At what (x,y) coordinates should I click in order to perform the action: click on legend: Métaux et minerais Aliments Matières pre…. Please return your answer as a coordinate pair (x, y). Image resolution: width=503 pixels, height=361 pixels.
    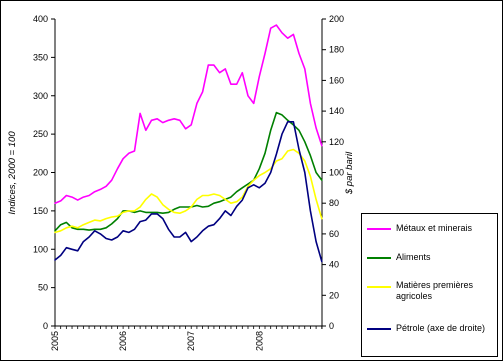
    Looking at the image, I should click on (429, 285).